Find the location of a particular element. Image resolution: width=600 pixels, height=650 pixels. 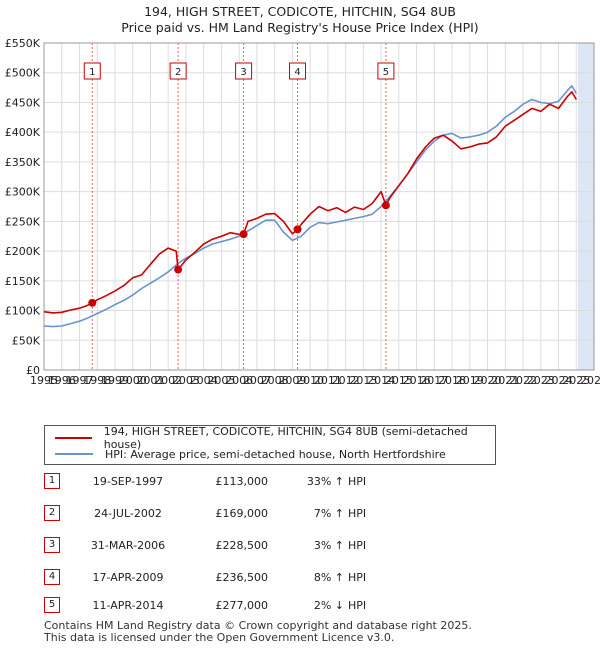

y-tick-label: £500K is located at coordinates (23, 73).